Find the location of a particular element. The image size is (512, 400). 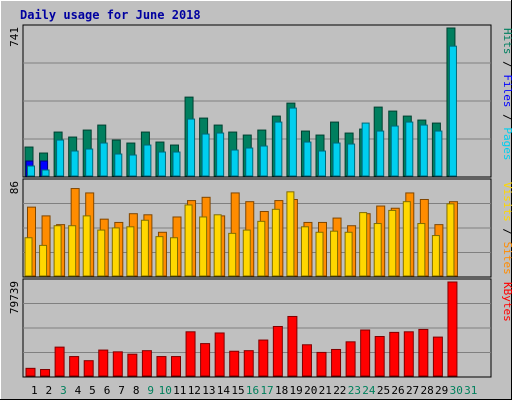

day-label: 27 is located at coordinates (412, 390).